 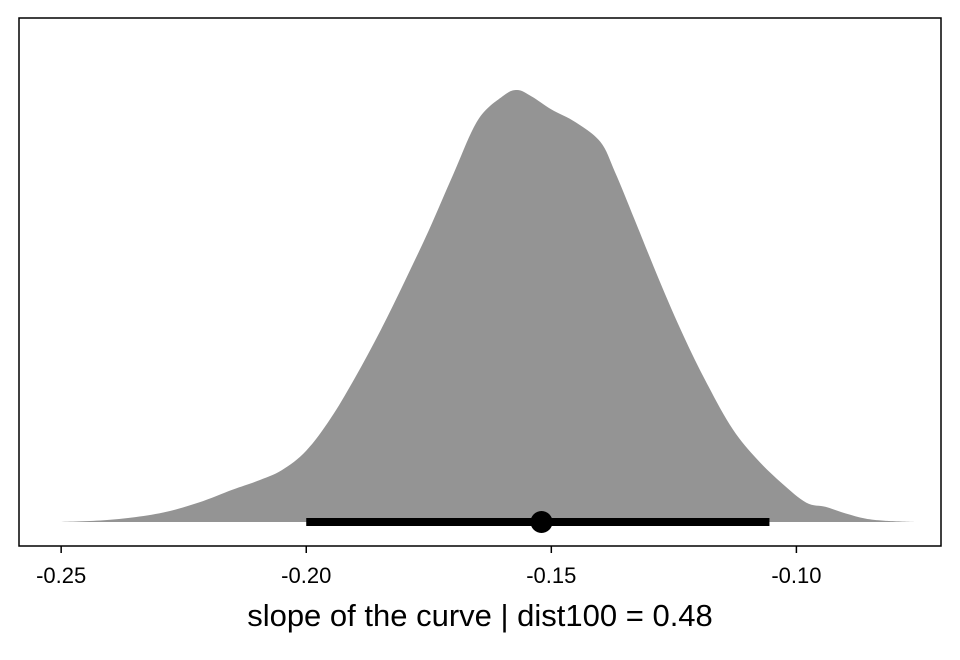 What do you see at coordinates (551, 575) in the screenshot?
I see `x-tick-label: -0.15` at bounding box center [551, 575].